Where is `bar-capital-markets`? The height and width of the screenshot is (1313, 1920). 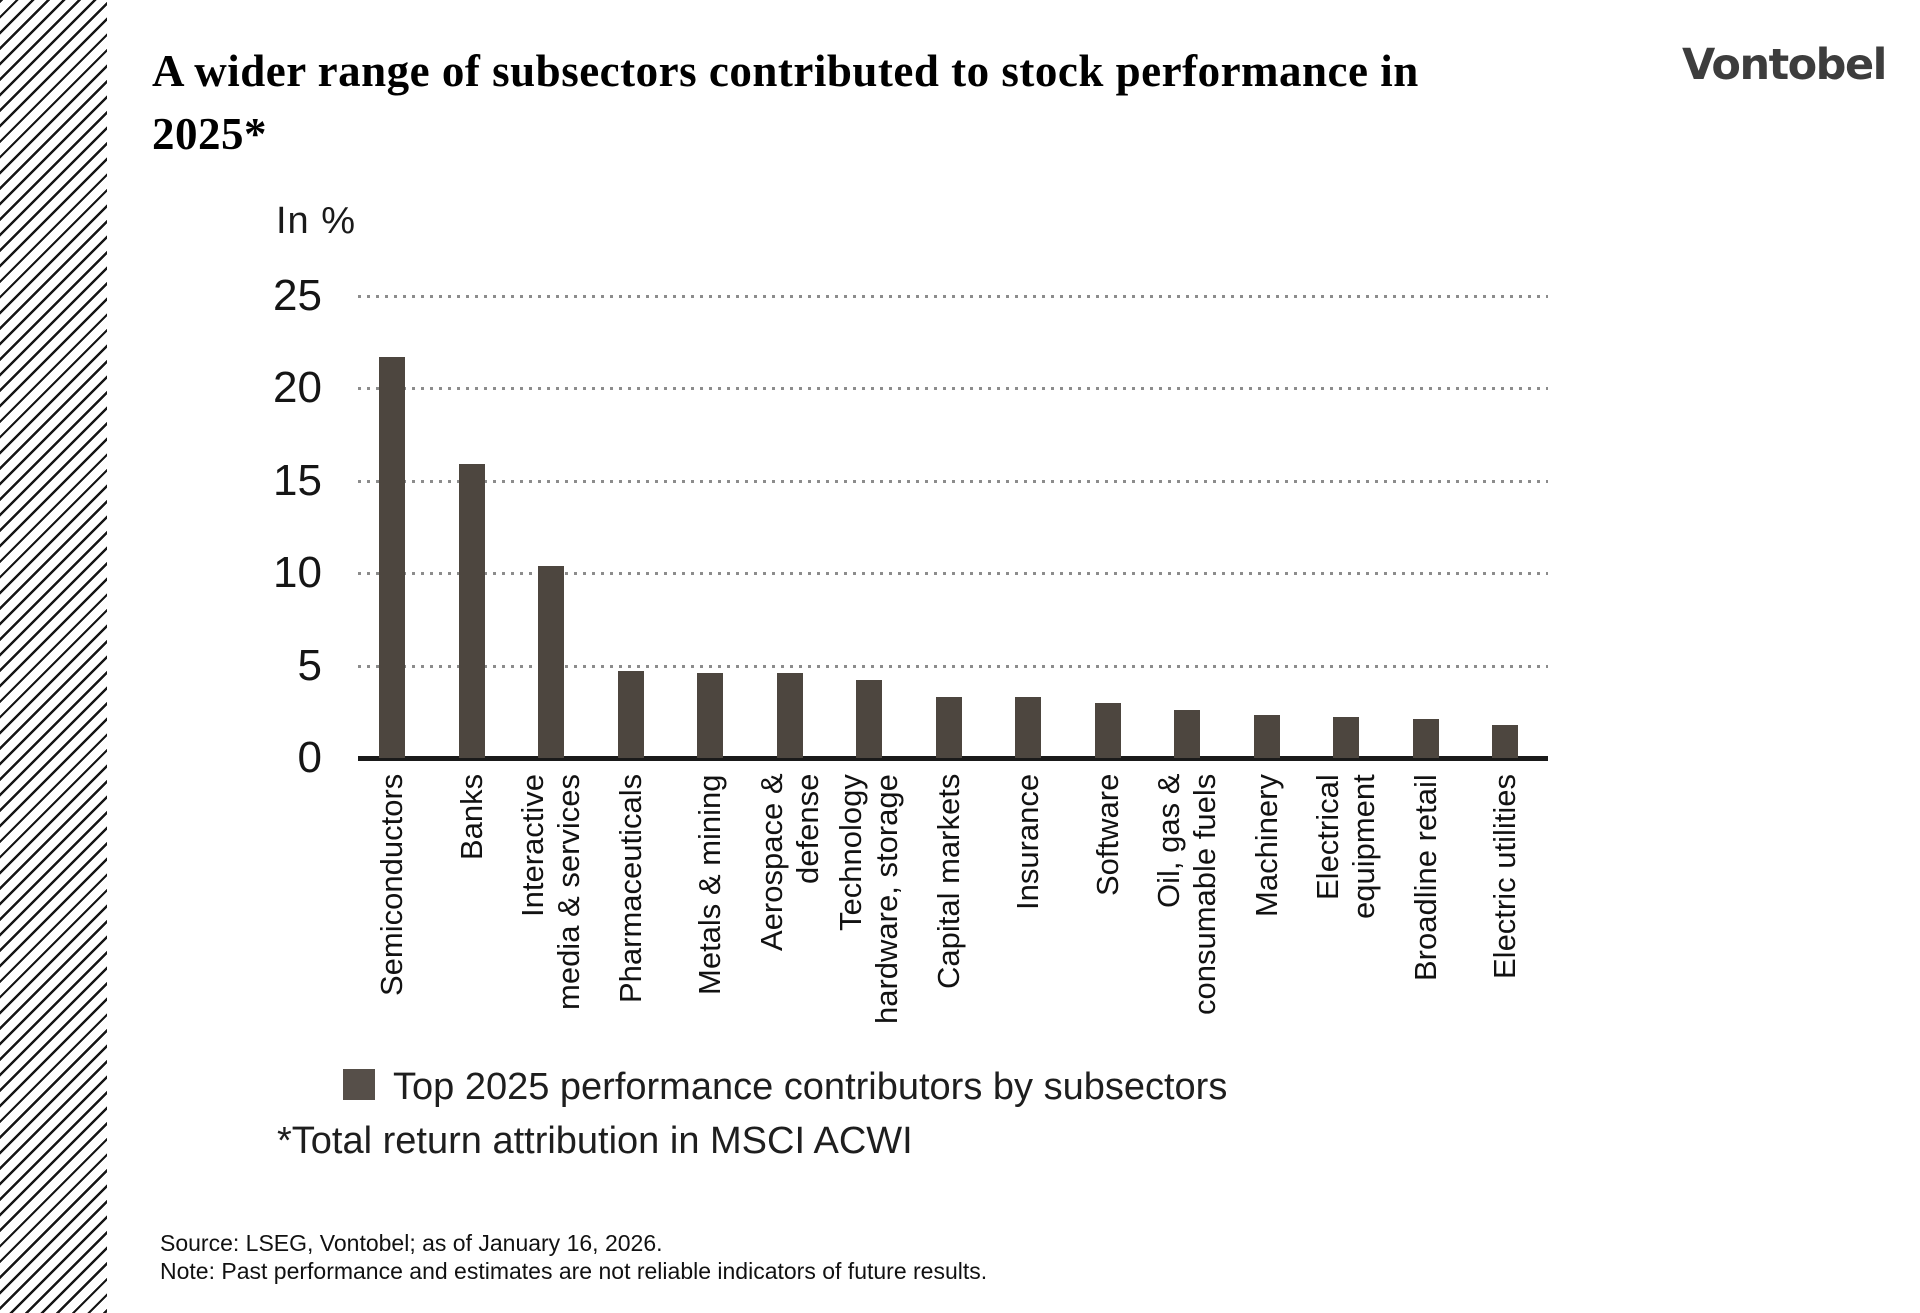
bar-capital-markets is located at coordinates (948, 727).